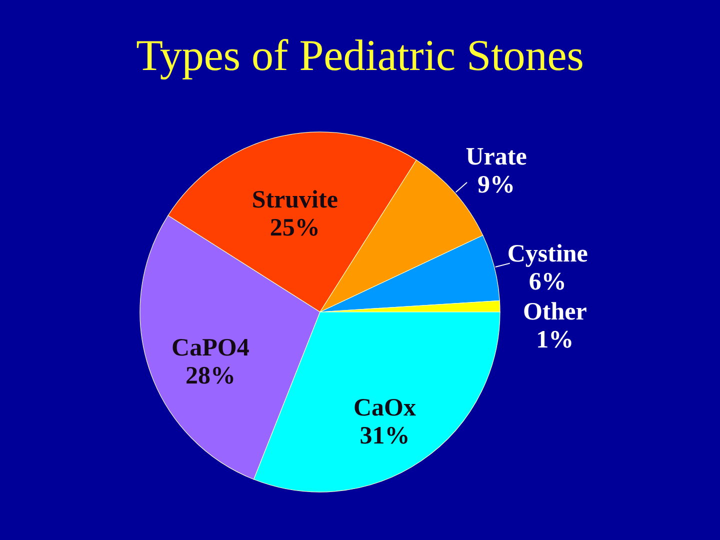 The image size is (720, 540). I want to click on data-label: 6%, so click(547, 282).